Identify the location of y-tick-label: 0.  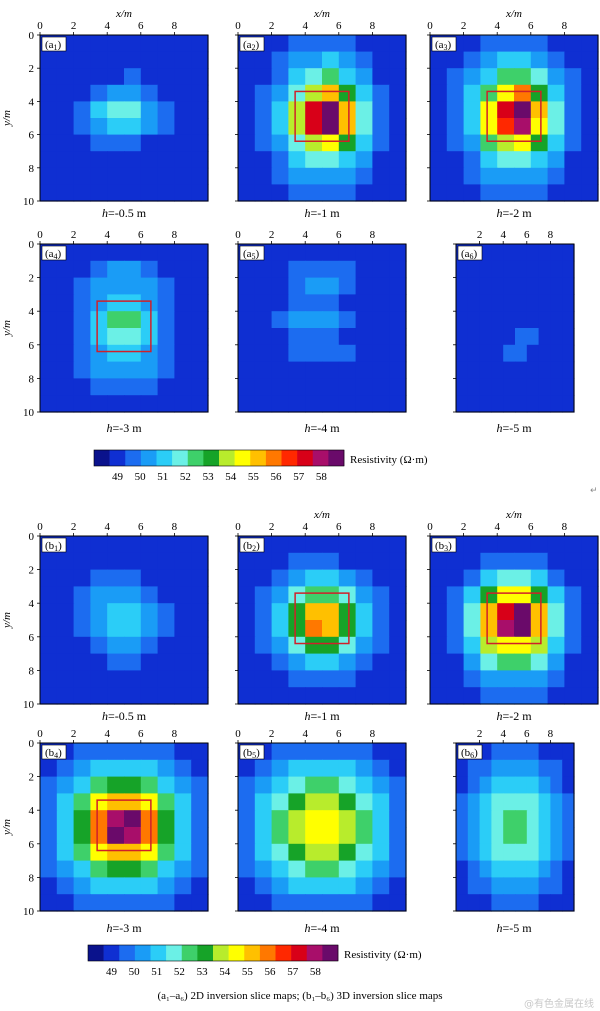
(32, 245).